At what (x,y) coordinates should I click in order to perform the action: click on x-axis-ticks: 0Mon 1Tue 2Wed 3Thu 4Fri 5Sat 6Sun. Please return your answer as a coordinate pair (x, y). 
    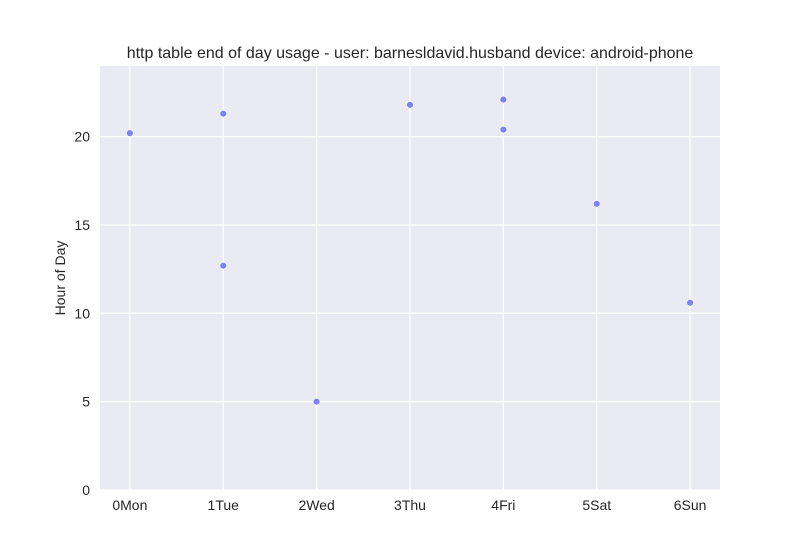
    Looking at the image, I should click on (409, 505).